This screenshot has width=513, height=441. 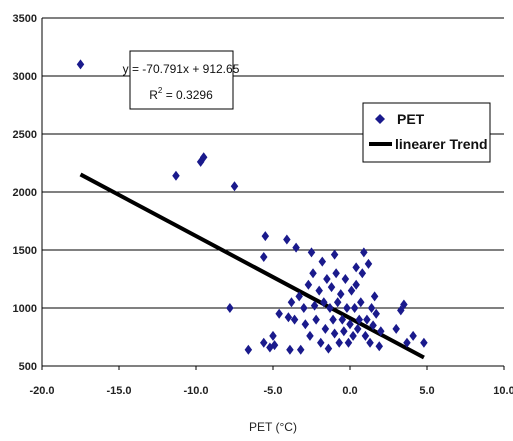 I want to click on x-tick-label: -5.0, so click(x=273, y=391).